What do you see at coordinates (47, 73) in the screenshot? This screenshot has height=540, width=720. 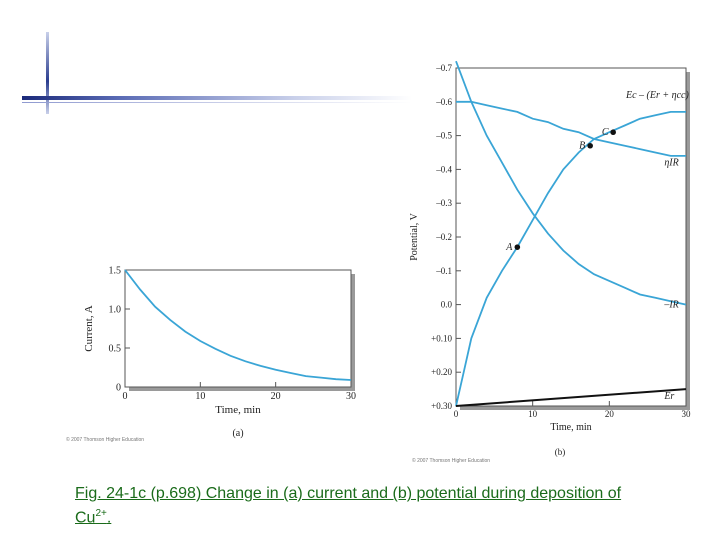 I see `decorative-vertical-bar` at bounding box center [47, 73].